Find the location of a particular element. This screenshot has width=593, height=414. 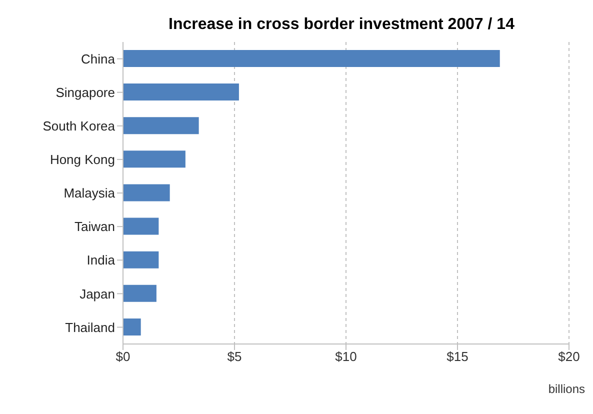

x-tick-label: $10 is located at coordinates (346, 356).